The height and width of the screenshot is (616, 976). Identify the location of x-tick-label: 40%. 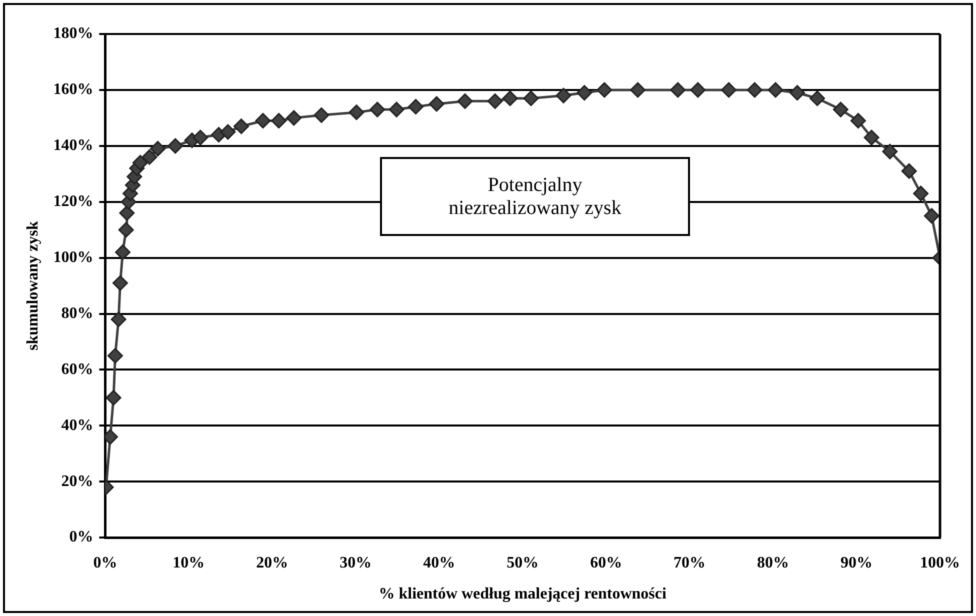
(439, 563).